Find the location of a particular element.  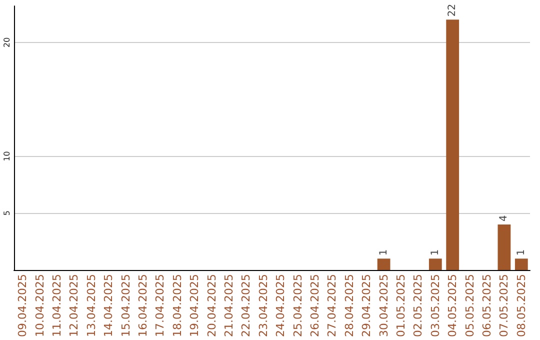

x-tick-label: 29.04.2025 is located at coordinates (367, 305).